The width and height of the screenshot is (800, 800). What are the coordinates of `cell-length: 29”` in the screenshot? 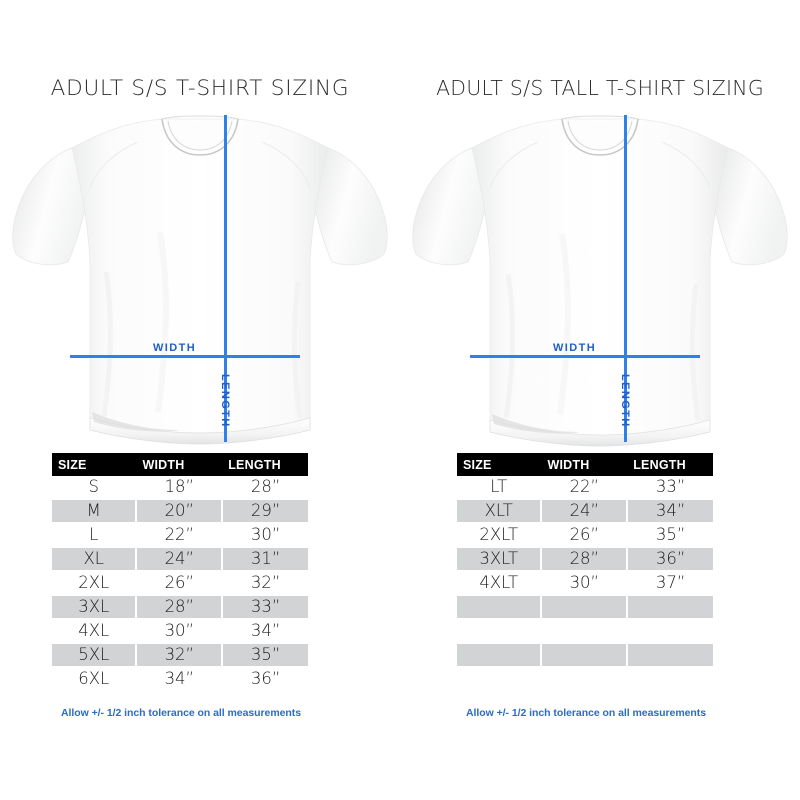 It's located at (265, 511).